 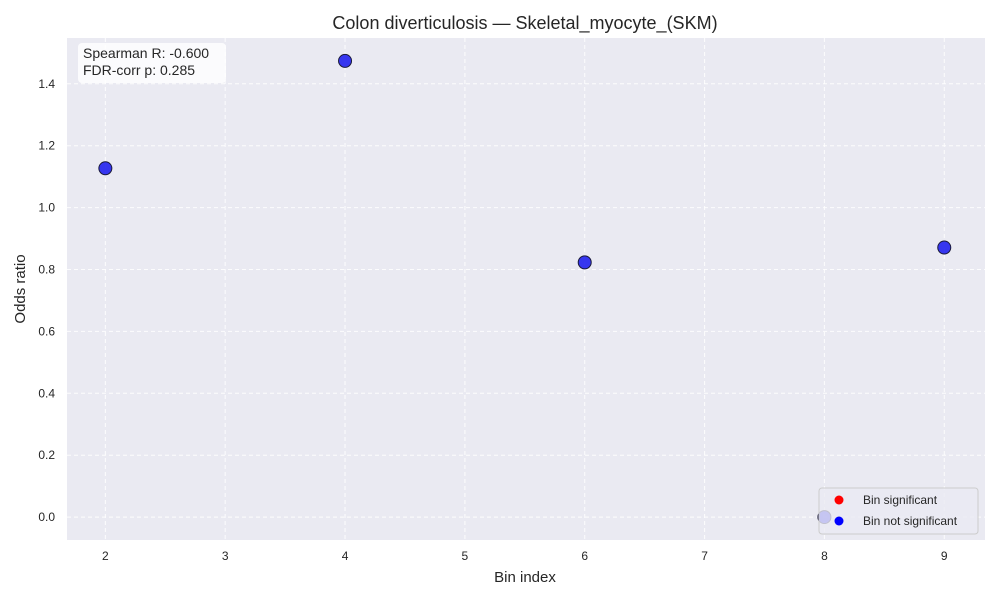 I want to click on x-tick-label: 2, so click(x=105, y=556).